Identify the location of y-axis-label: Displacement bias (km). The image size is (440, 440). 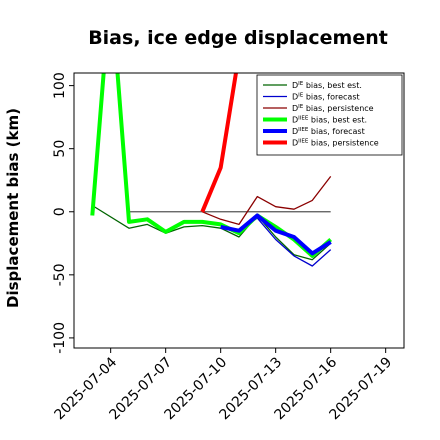
(13, 208).